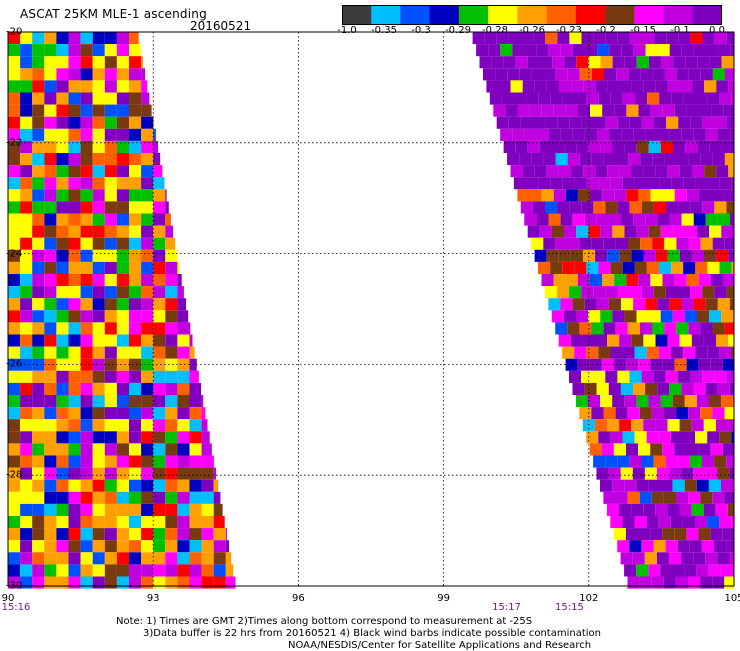 This screenshot has height=651, width=740. I want to click on time-label: 15:17, so click(506, 607).